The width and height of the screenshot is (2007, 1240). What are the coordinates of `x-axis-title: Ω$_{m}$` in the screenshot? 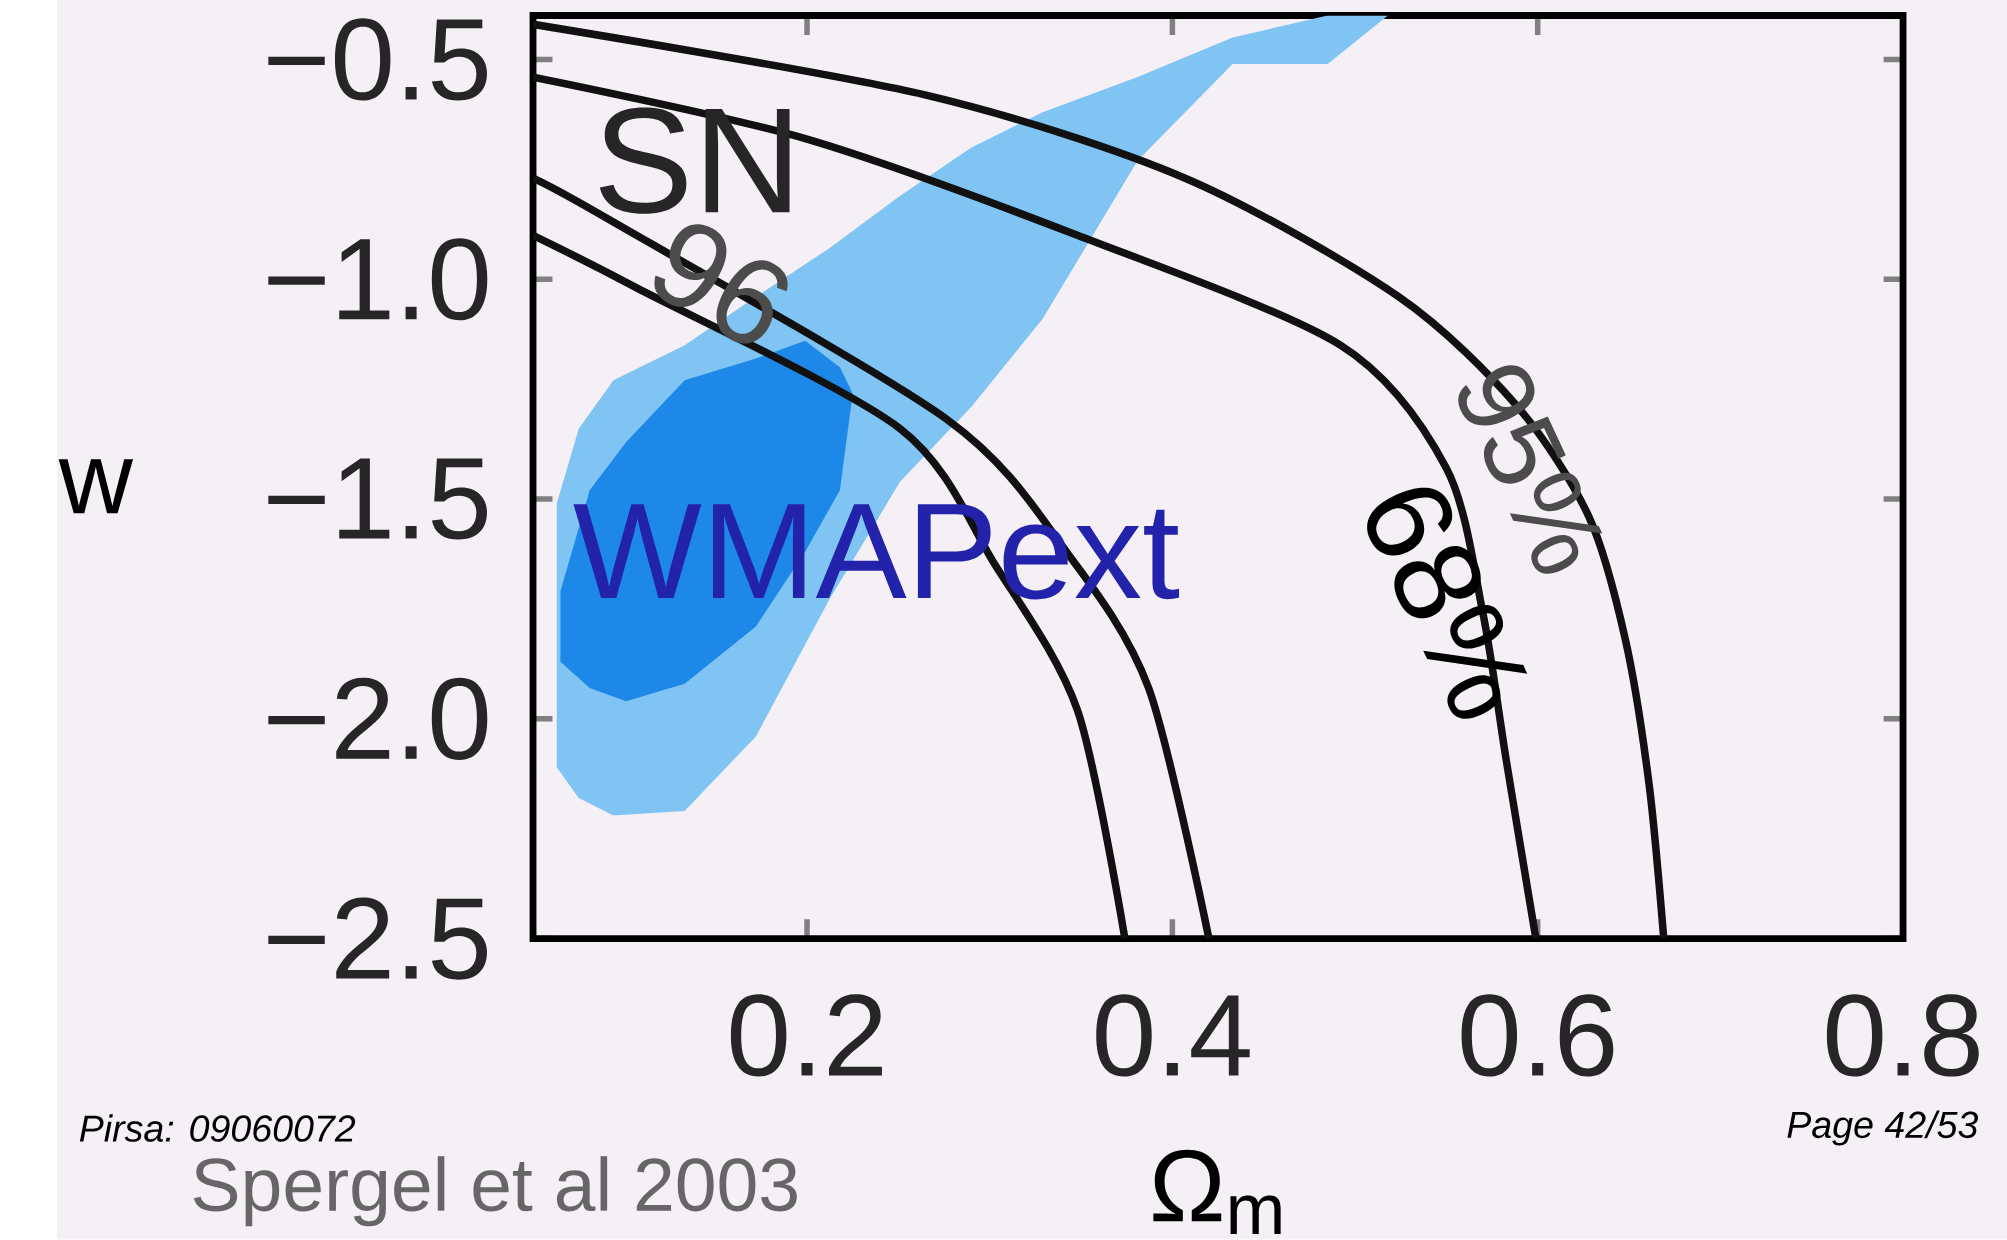 It's located at (1217, 1192).